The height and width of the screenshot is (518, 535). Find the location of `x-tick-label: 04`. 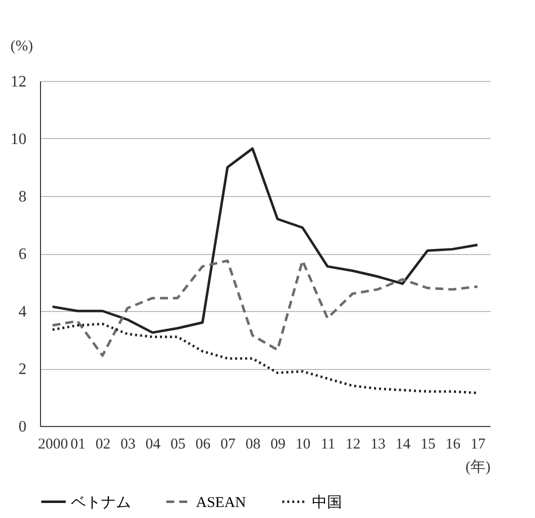

x-tick-label: 04 is located at coordinates (153, 444).